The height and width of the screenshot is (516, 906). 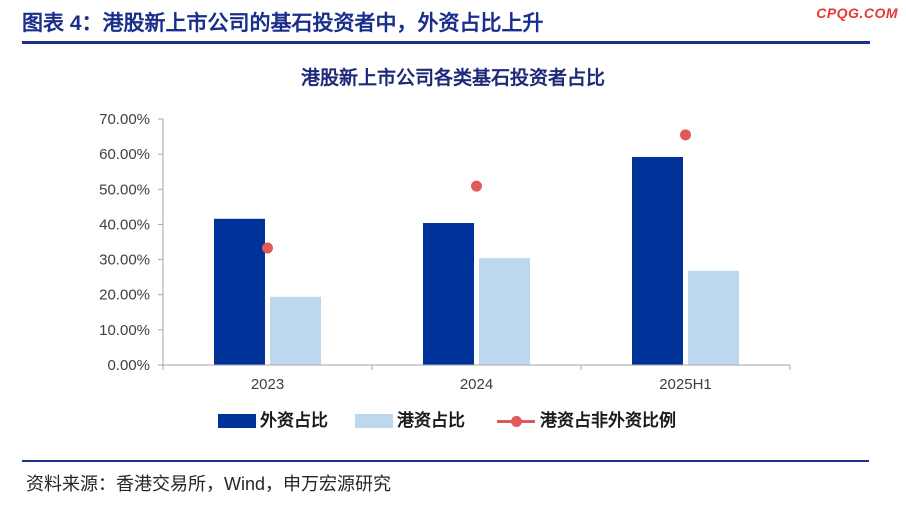 I want to click on y-tick-label: 50.00%, so click(x=124, y=189).